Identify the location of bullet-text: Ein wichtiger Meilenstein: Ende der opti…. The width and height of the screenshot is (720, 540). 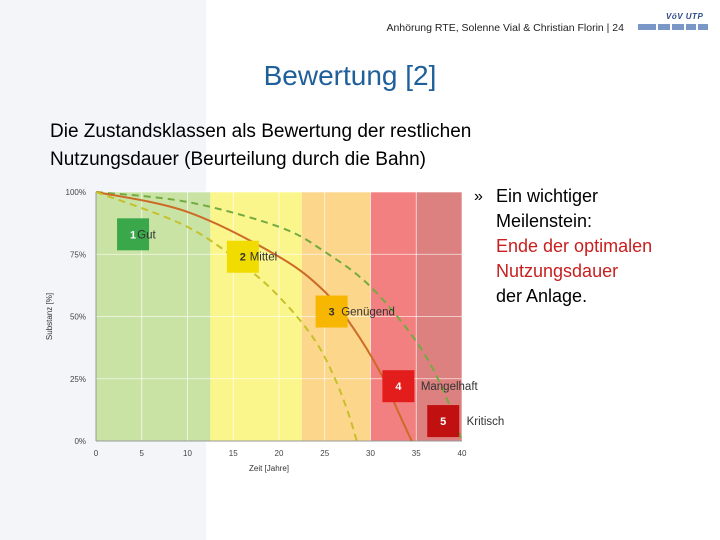
(574, 246).